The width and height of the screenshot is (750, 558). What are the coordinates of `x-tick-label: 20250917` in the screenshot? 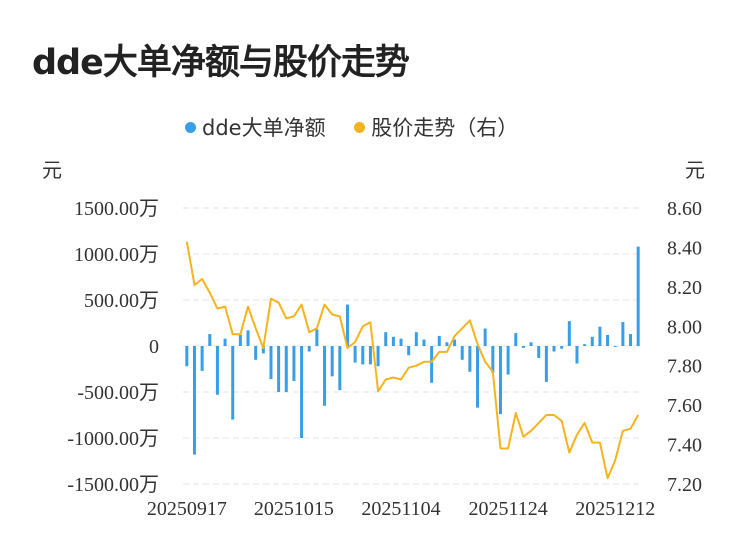 It's located at (187, 509).